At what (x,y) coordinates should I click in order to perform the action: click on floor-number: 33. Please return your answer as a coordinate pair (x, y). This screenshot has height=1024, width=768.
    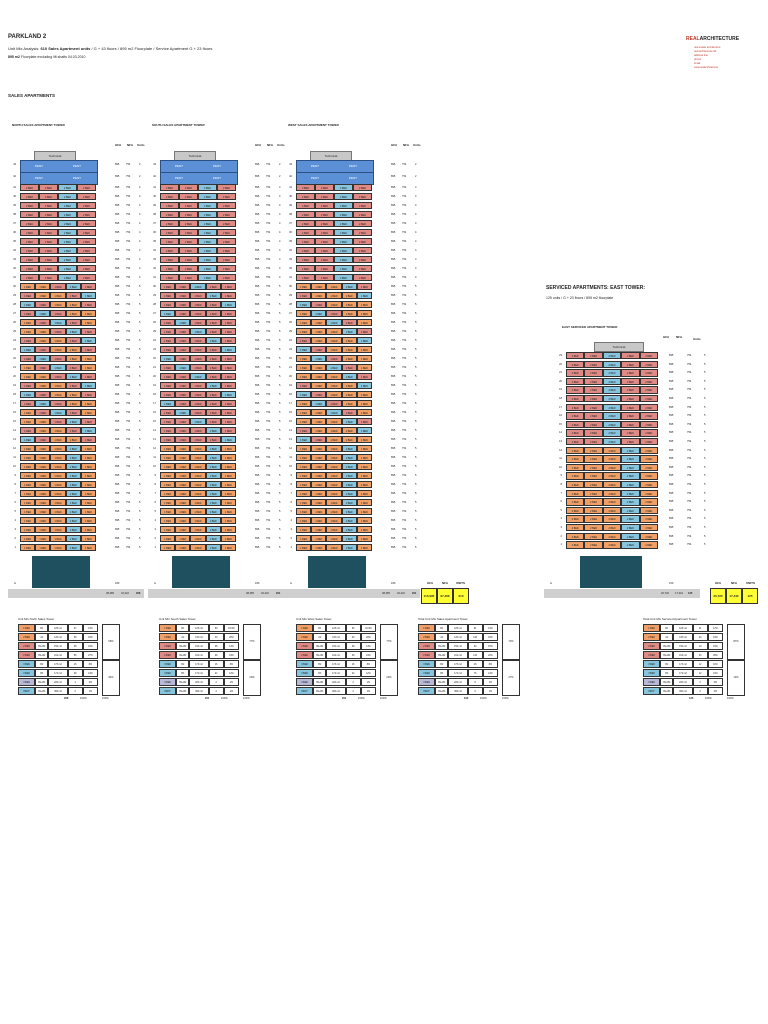
    Looking at the image, I should click on (14, 259).